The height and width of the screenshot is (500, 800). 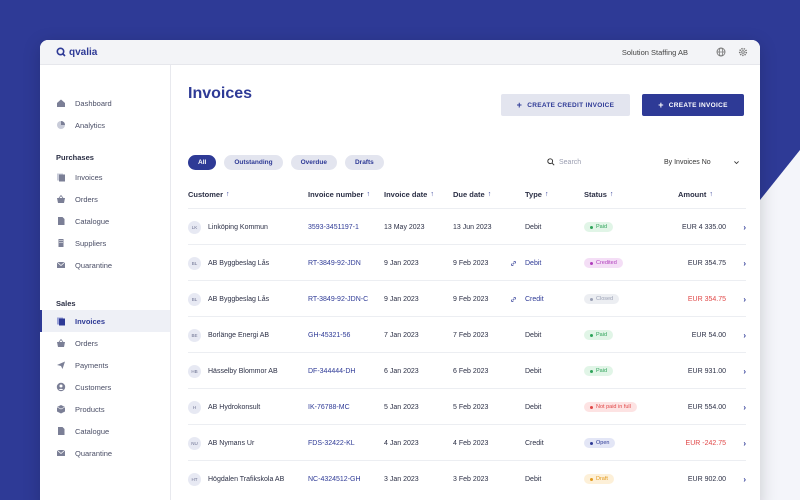 What do you see at coordinates (708, 335) in the screenshot?
I see `amount: EUR 54.00` at bounding box center [708, 335].